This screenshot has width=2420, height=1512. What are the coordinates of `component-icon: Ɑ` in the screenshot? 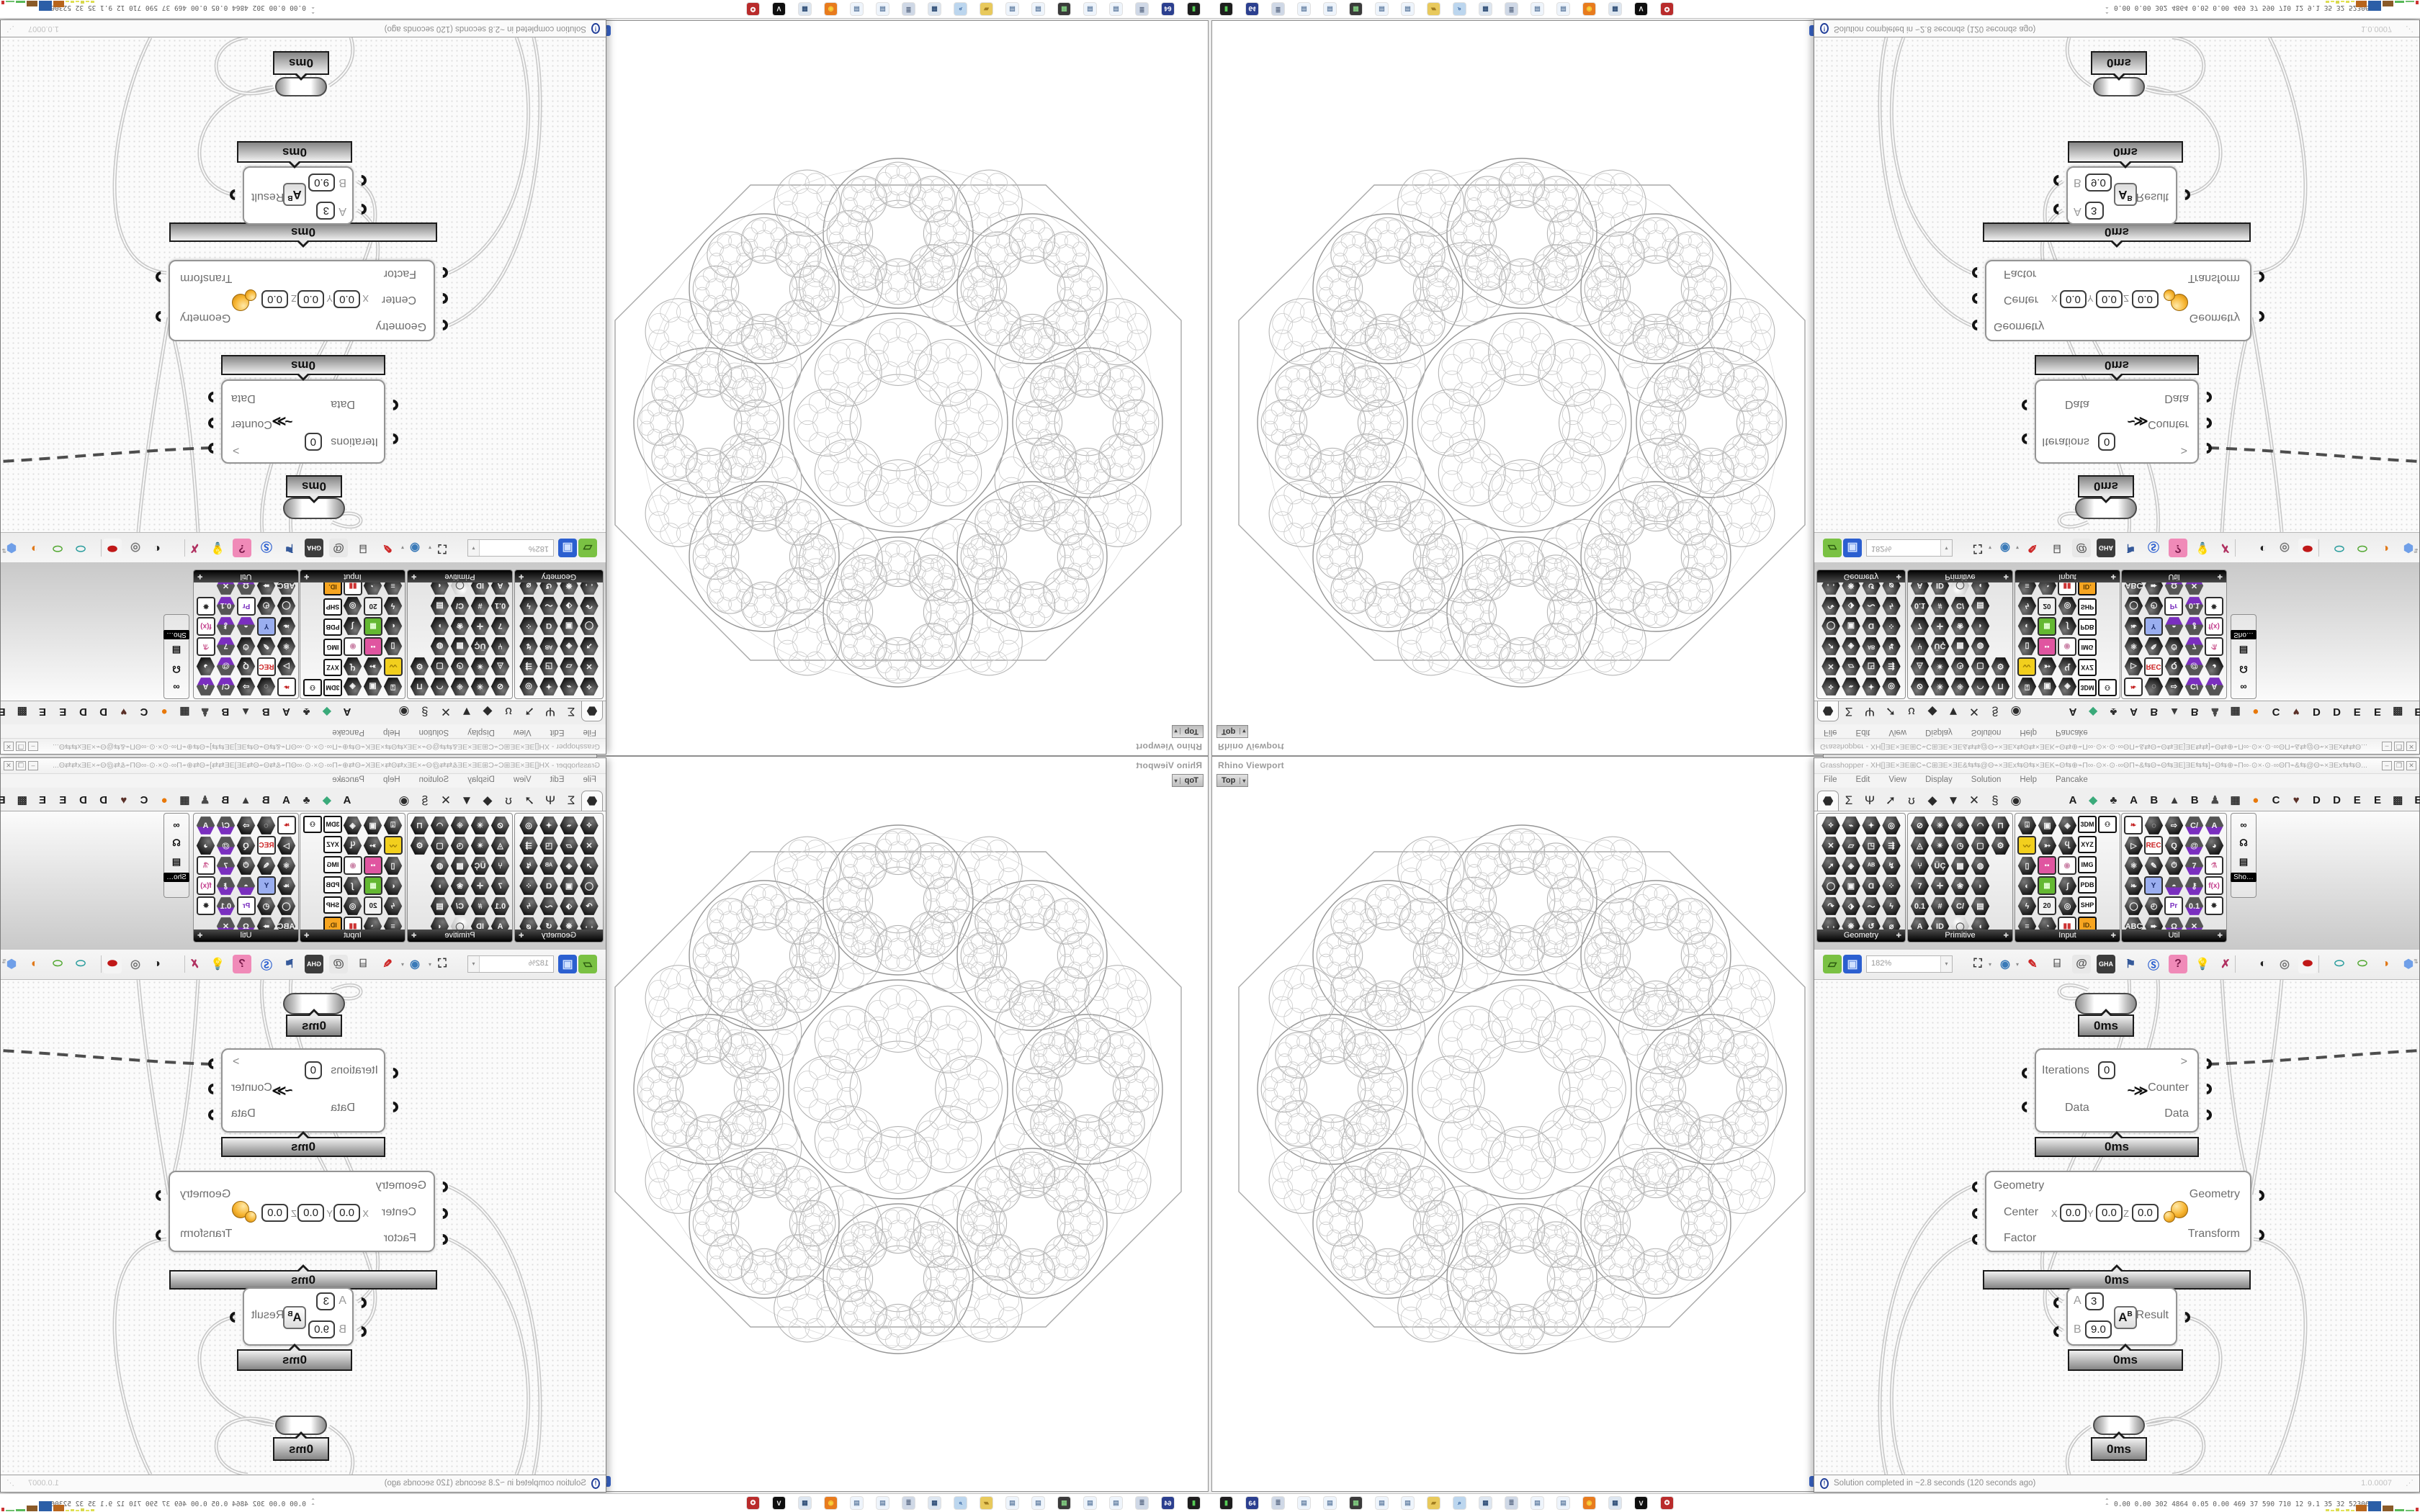 It's located at (549, 886).